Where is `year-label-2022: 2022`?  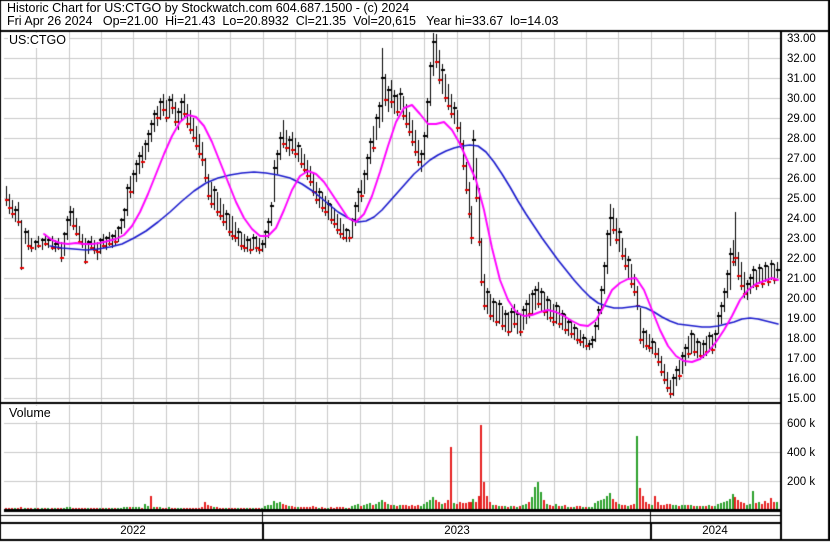 year-label-2022: 2022 is located at coordinates (133, 531).